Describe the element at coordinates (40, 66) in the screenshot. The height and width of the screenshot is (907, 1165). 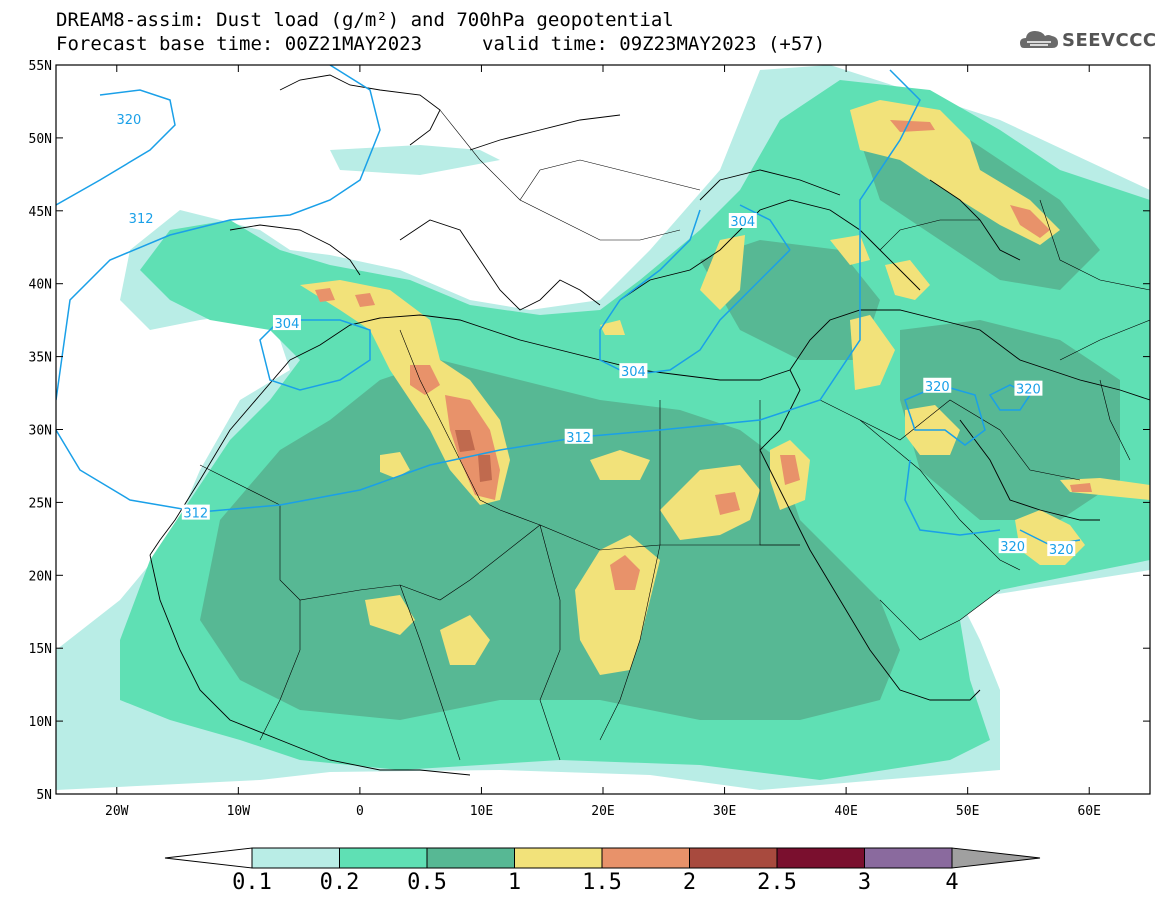
I see `lat-tick-label: 55N` at that location.